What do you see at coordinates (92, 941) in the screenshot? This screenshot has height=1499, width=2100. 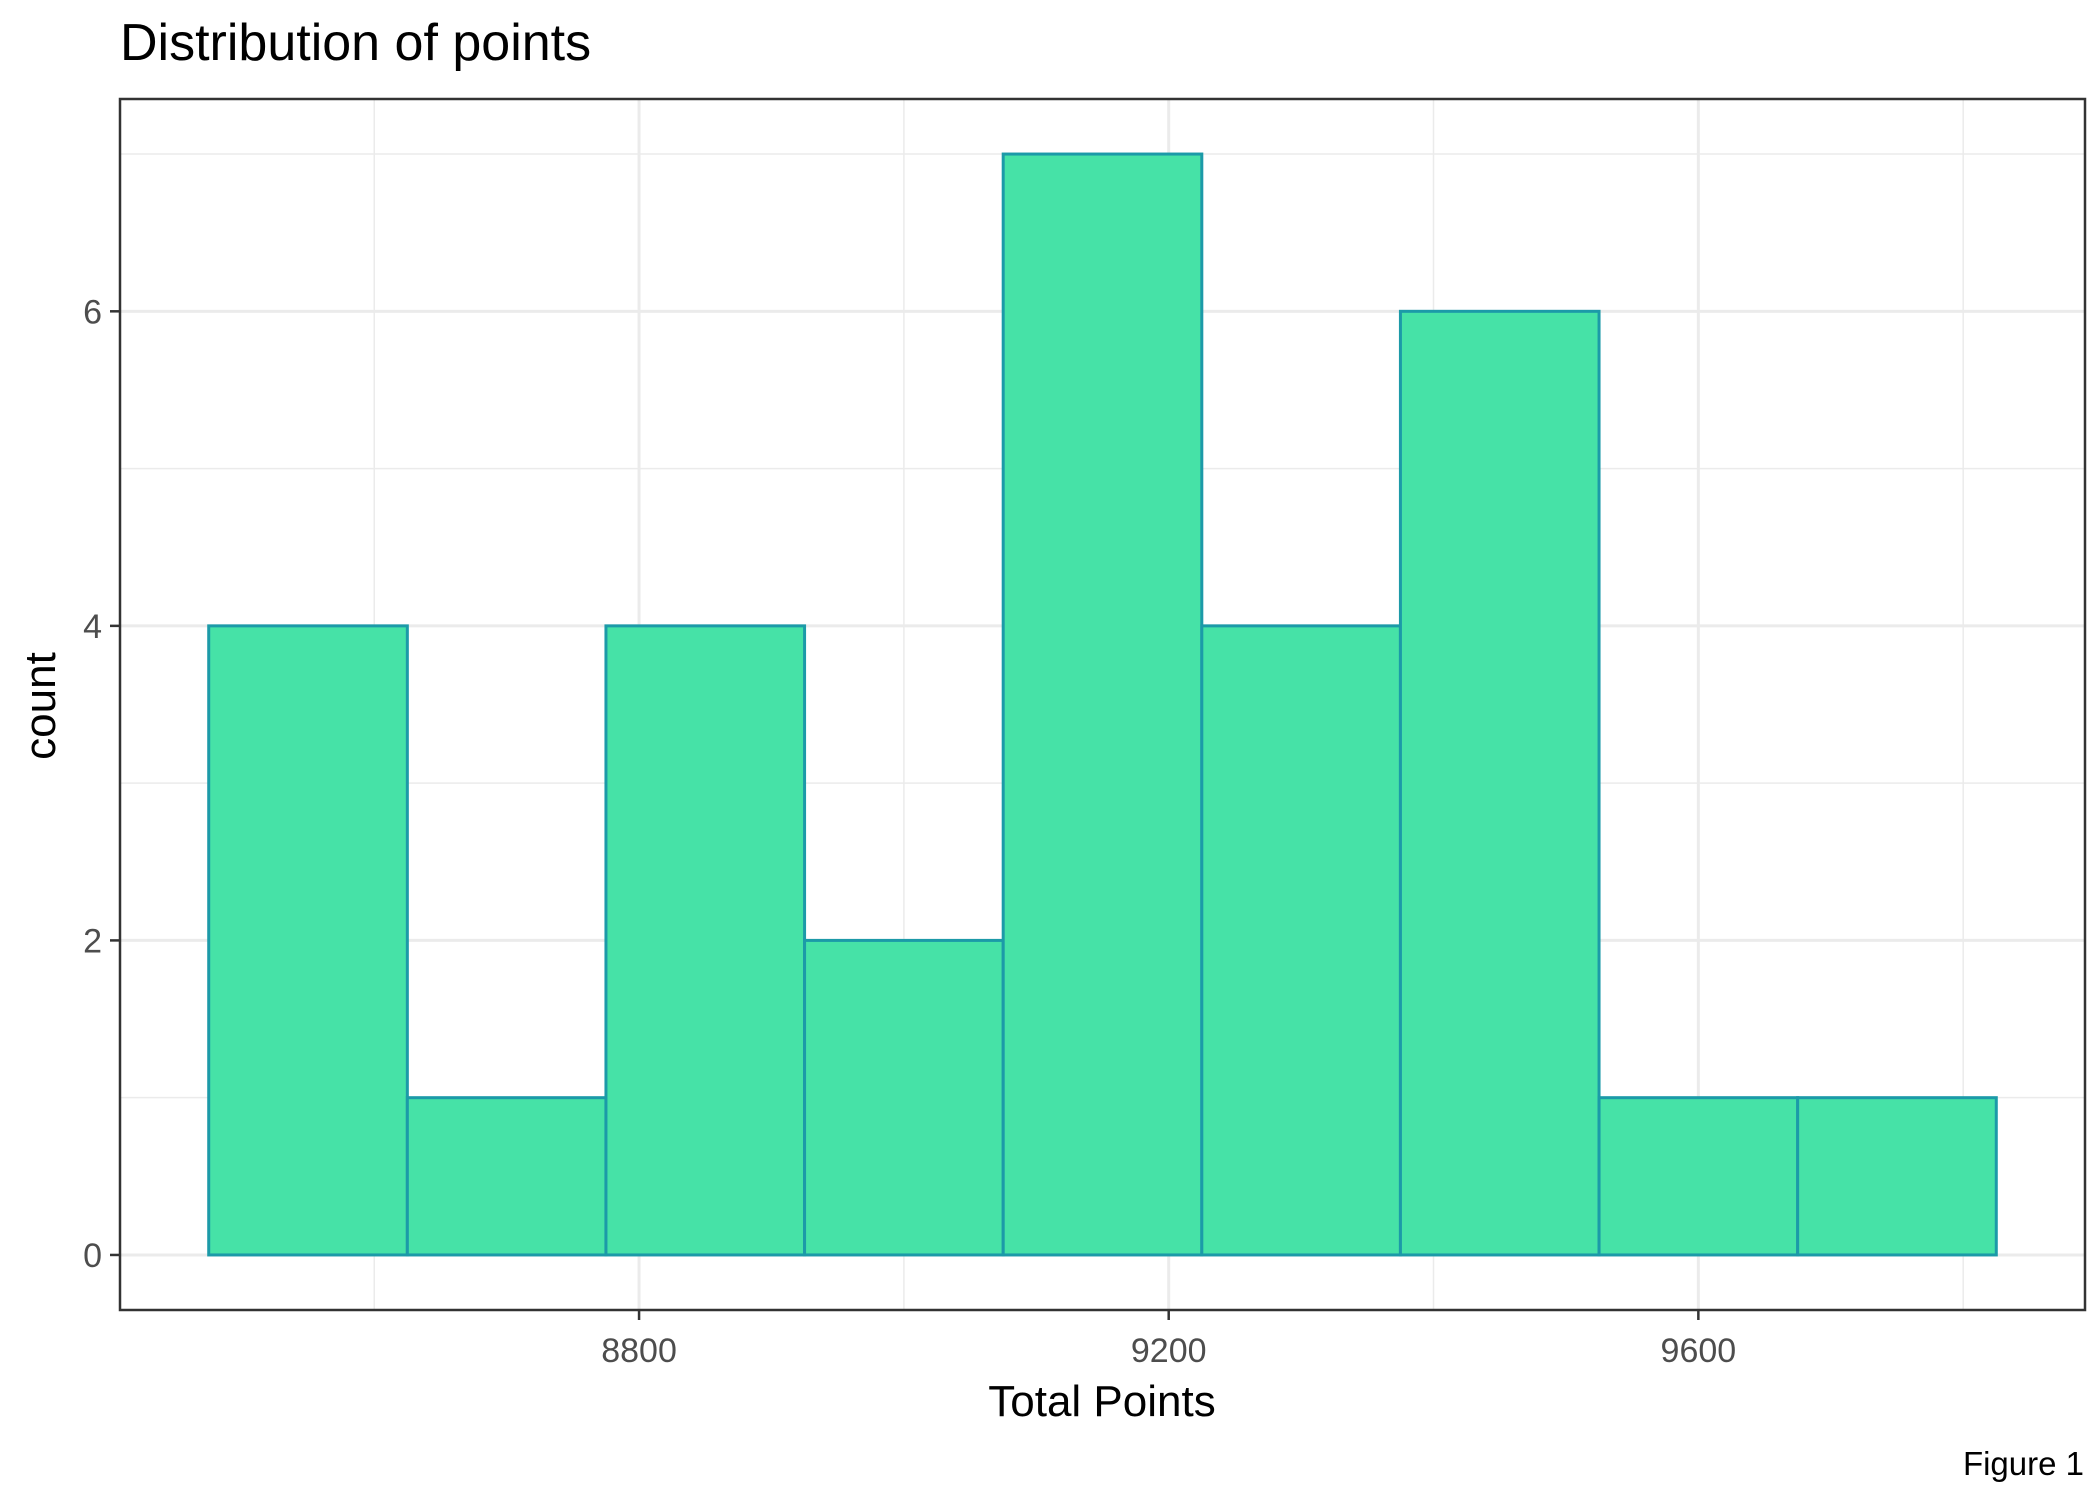 I see `y-tick-label: 2` at bounding box center [92, 941].